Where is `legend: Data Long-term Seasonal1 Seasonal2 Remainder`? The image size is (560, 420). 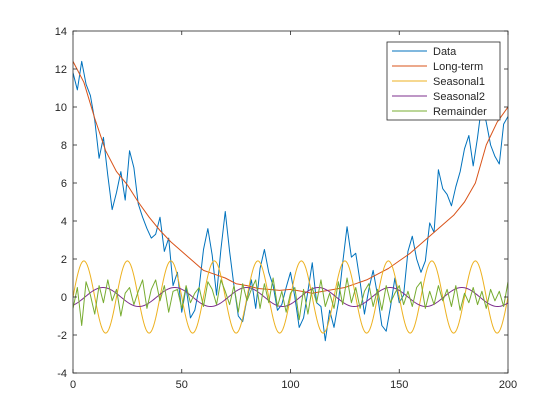
legend: Data Long-term Seasonal1 Seasonal2 Remainder is located at coordinates (443, 81).